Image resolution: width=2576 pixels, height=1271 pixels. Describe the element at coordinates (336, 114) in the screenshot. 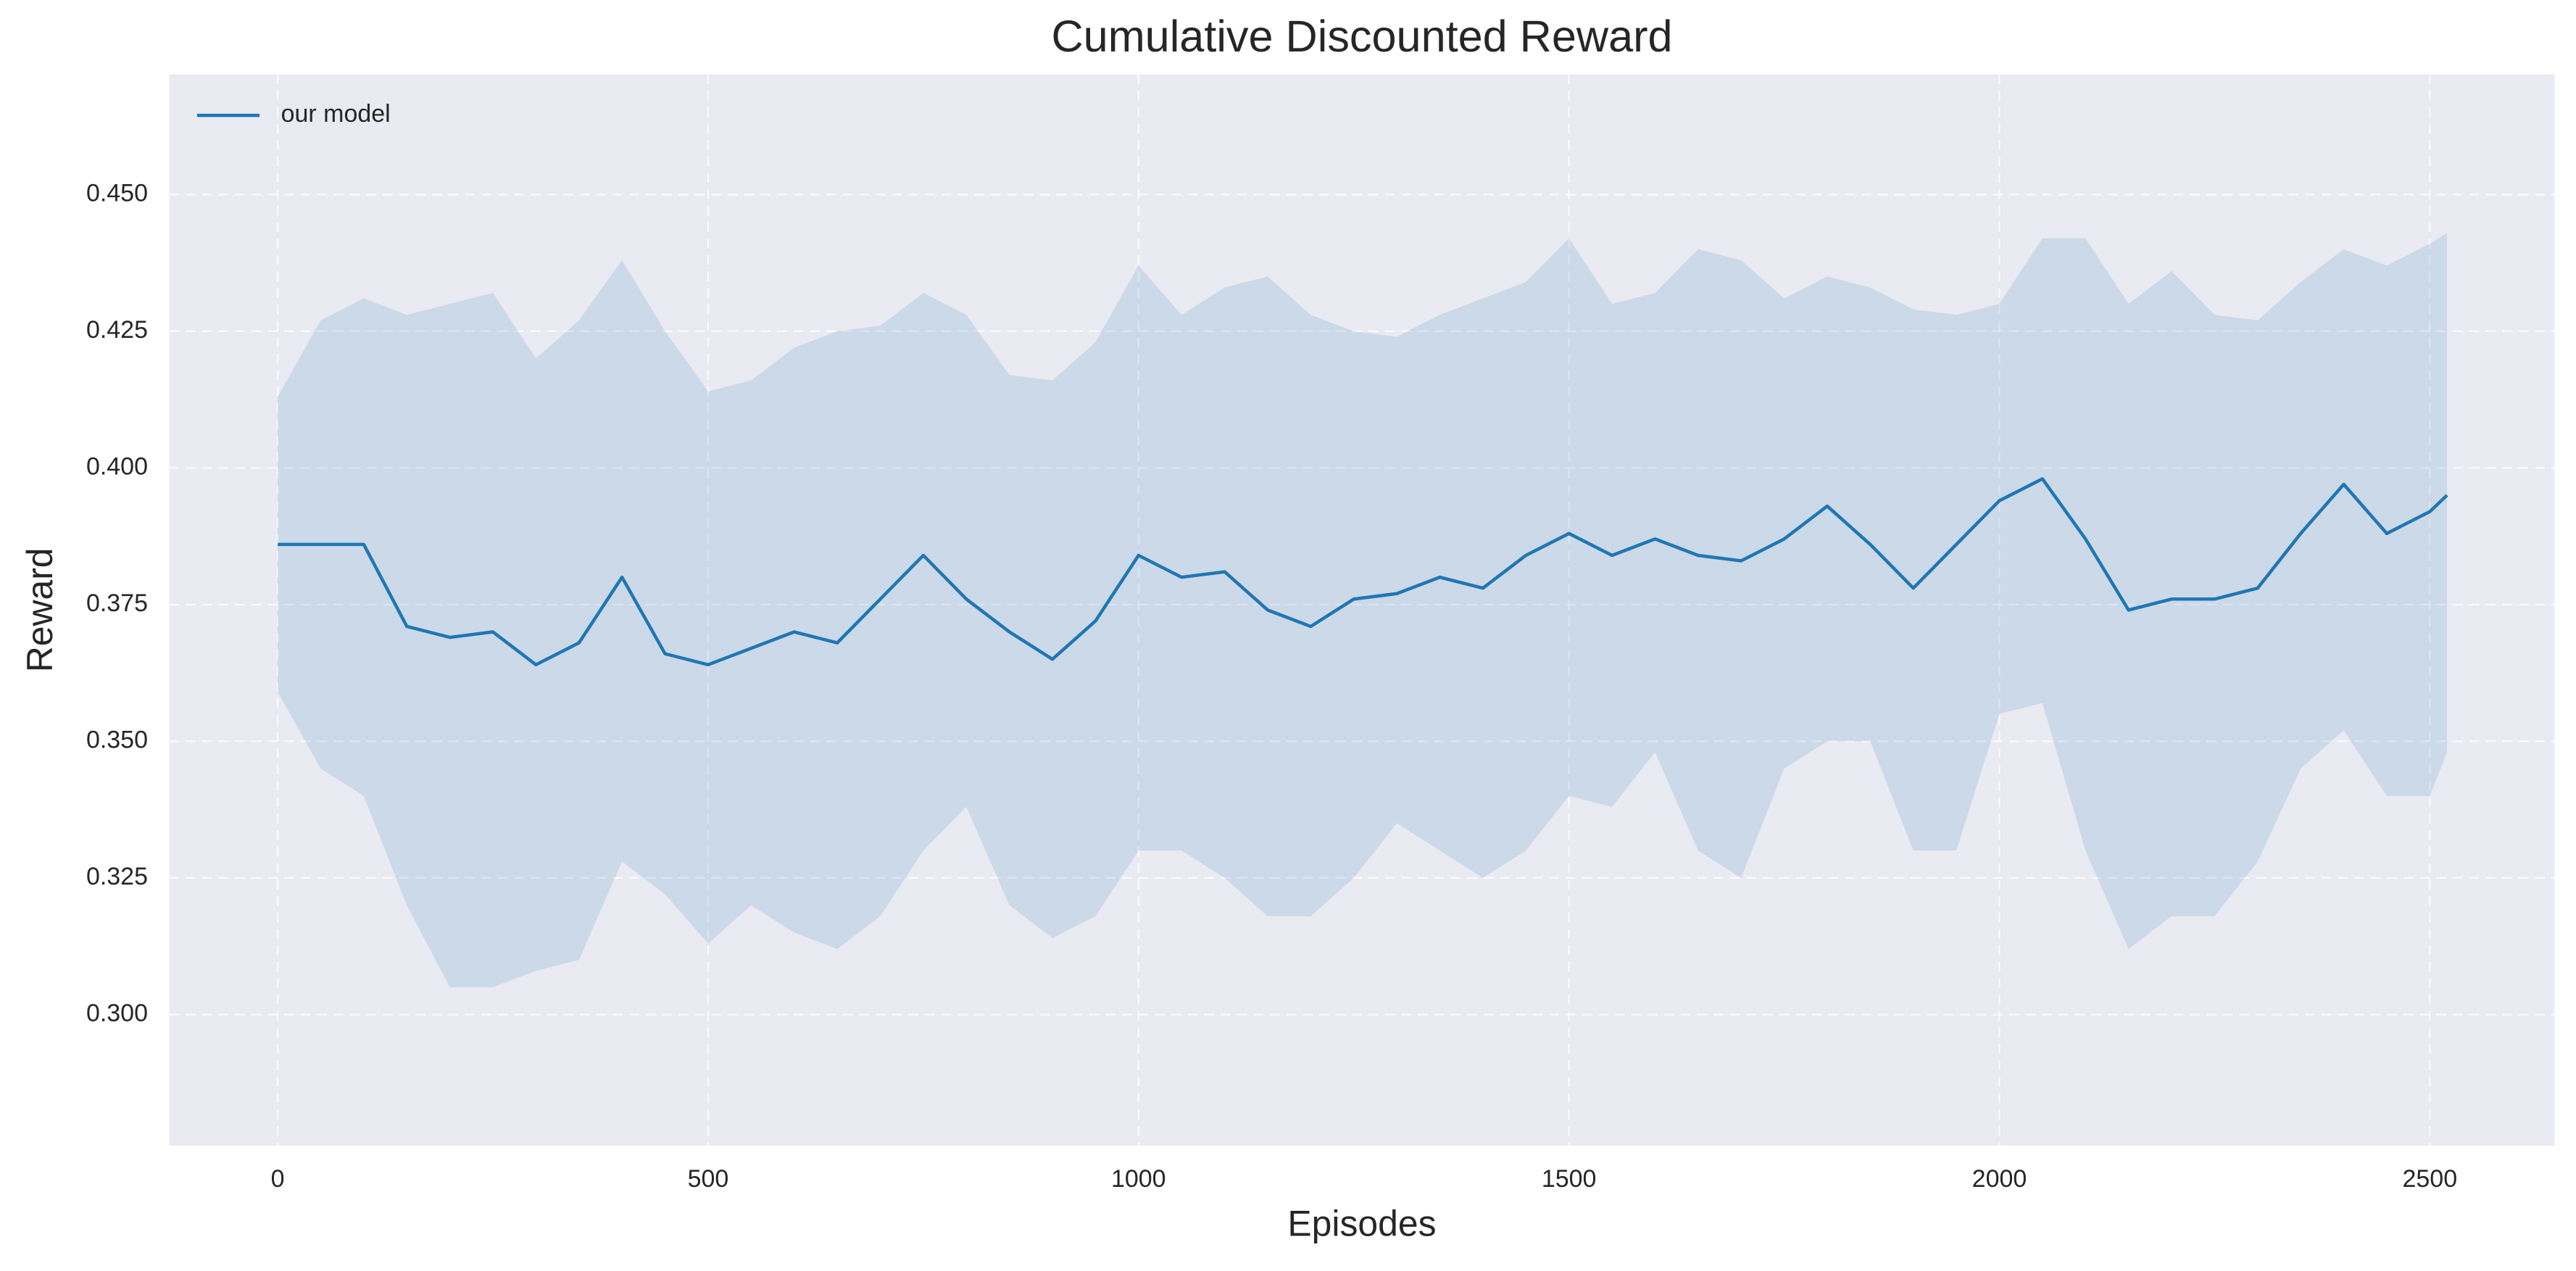

I see `legend-label: our model` at that location.